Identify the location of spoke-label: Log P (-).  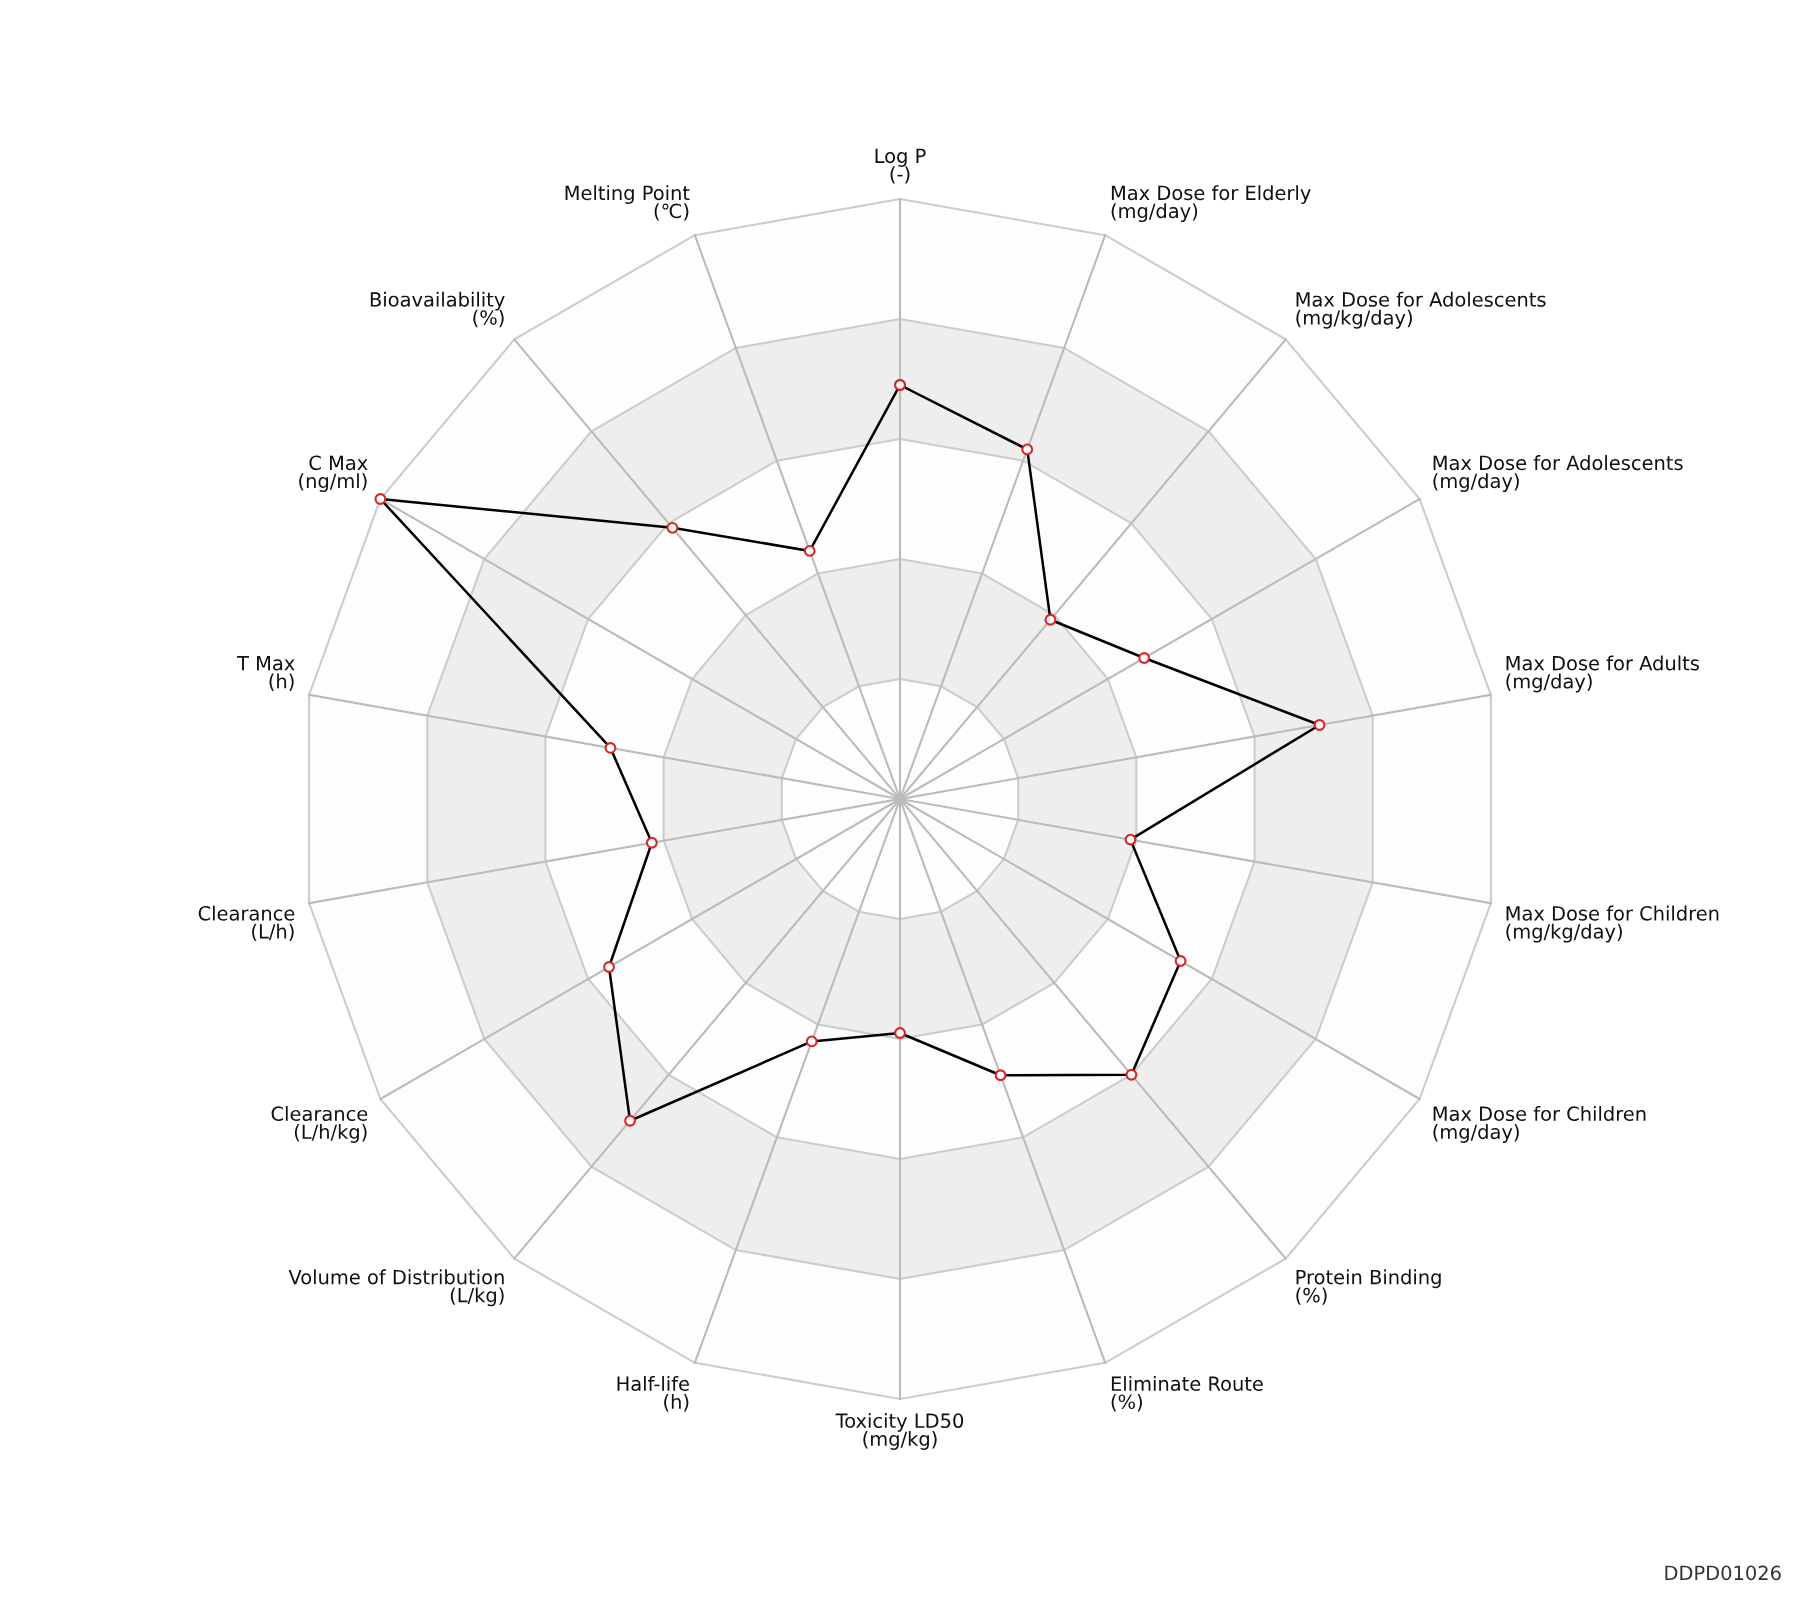
(900, 166).